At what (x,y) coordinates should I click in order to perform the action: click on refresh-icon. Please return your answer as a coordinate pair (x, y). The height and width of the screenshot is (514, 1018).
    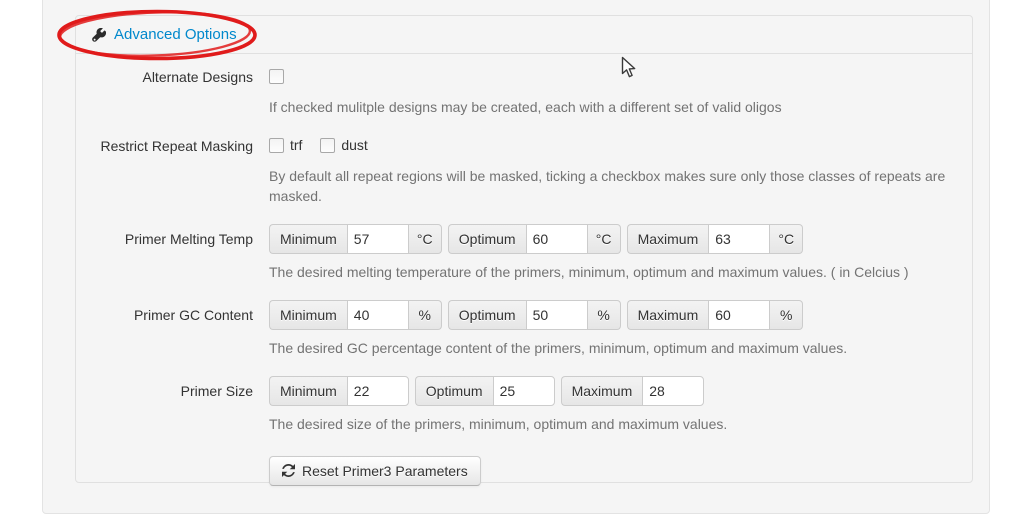
    Looking at the image, I should click on (288, 470).